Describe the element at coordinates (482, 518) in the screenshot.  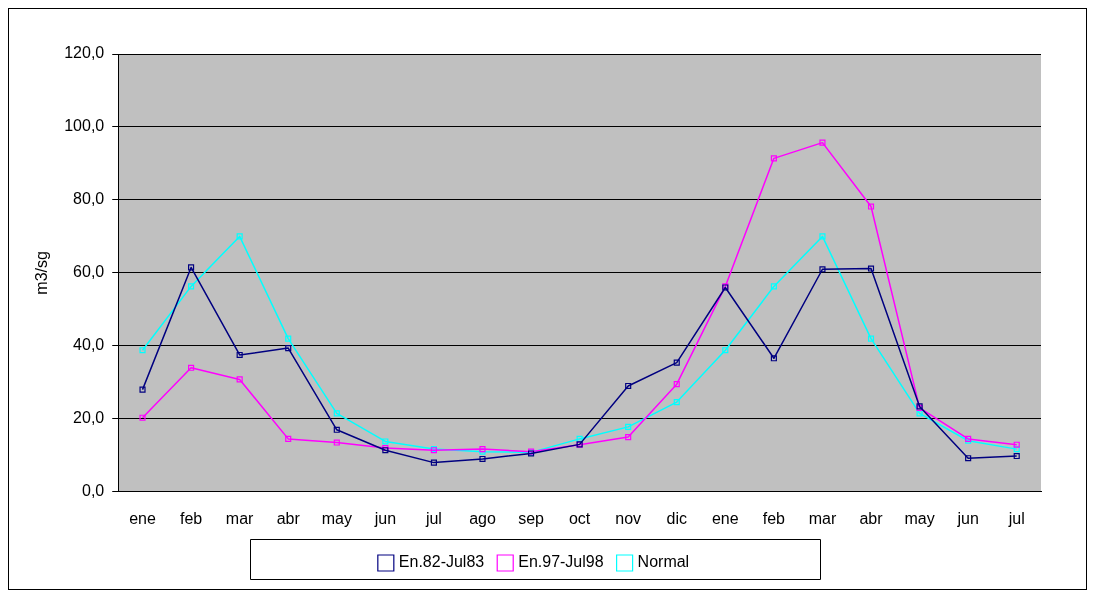
I see `x-tick-label: ago` at that location.